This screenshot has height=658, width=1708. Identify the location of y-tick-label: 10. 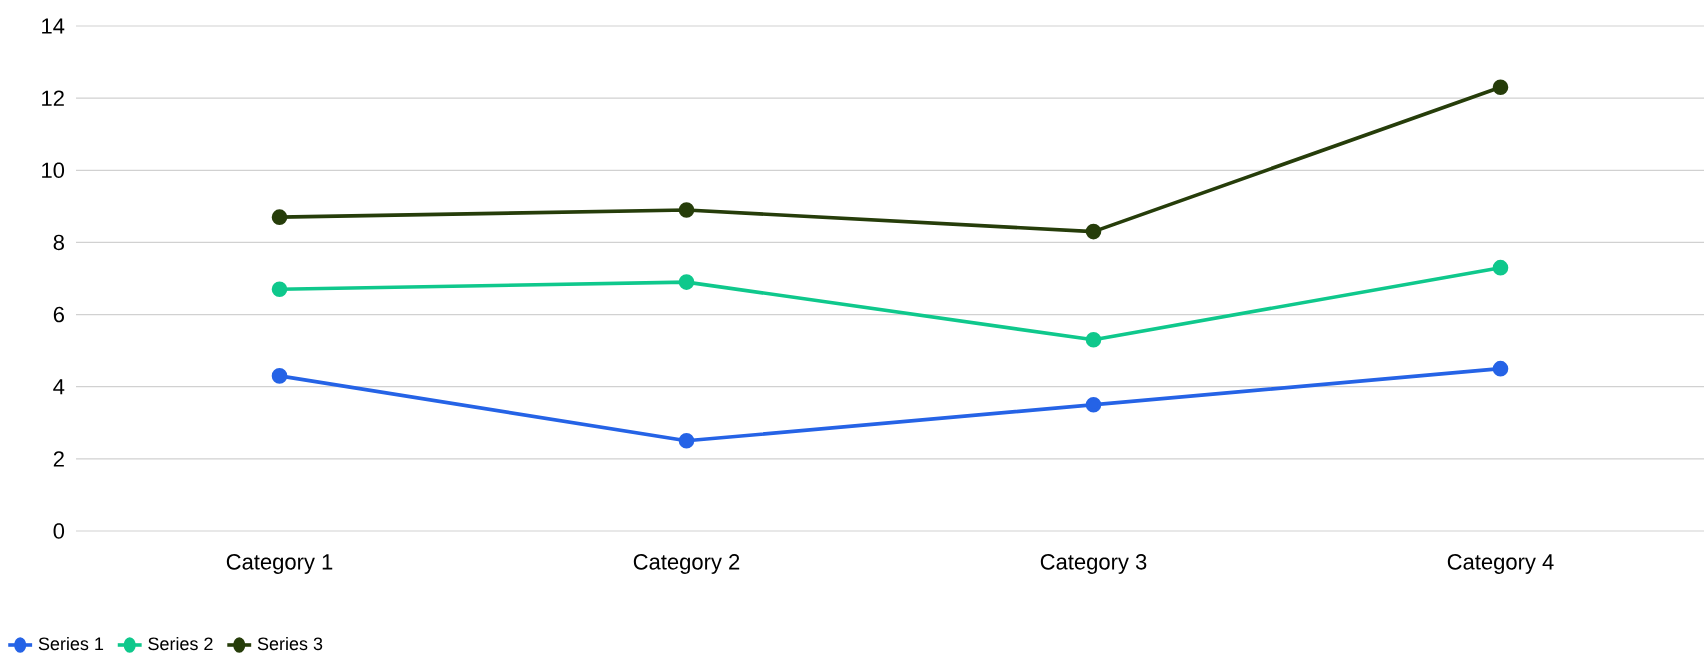
(53, 170).